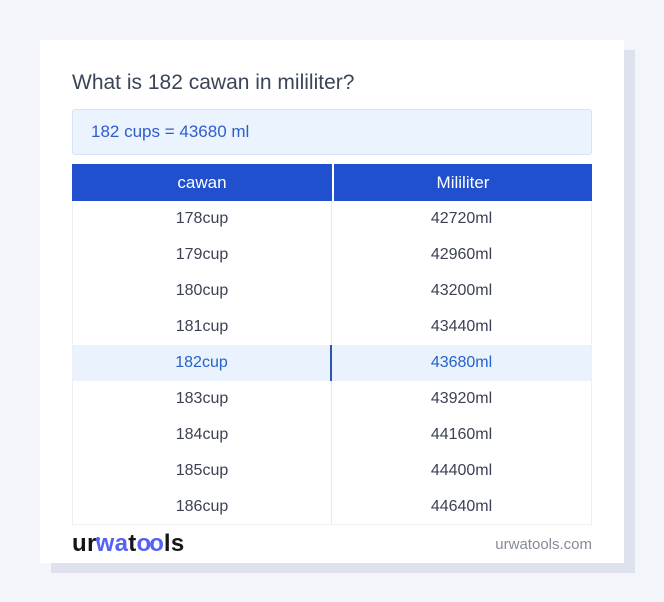  What do you see at coordinates (462, 507) in the screenshot?
I see `cell-mililiter: 44640ml` at bounding box center [462, 507].